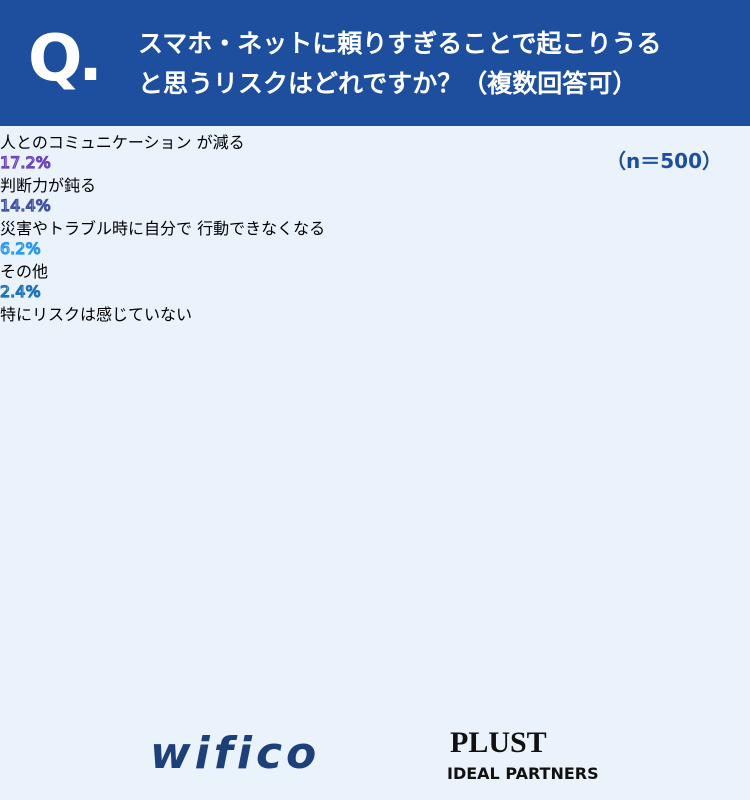 The height and width of the screenshot is (800, 750). Describe the element at coordinates (48, 185) in the screenshot. I see `category-label: 判断力が鈍る` at that location.